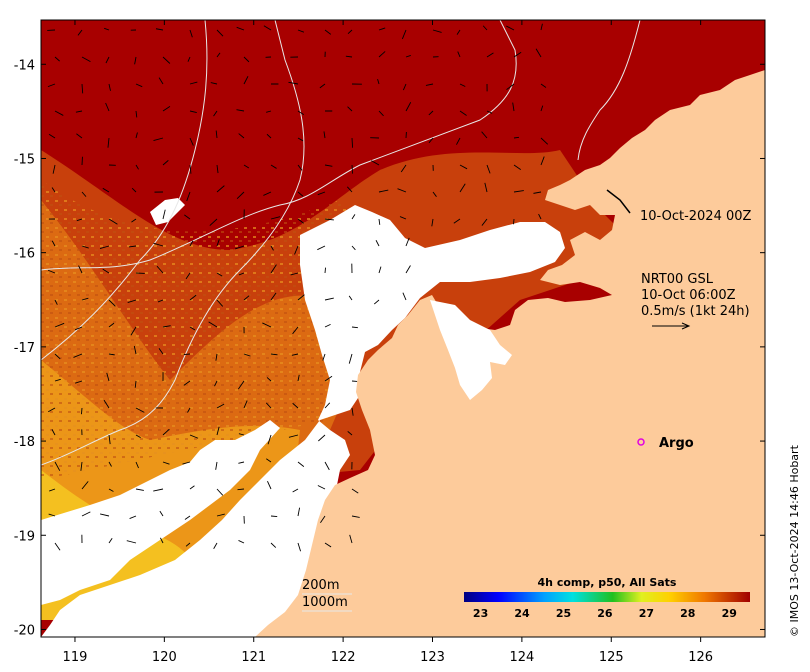 The width and height of the screenshot is (810, 672). Describe the element at coordinates (253, 657) in the screenshot. I see `lon-tick-label: 121` at that location.